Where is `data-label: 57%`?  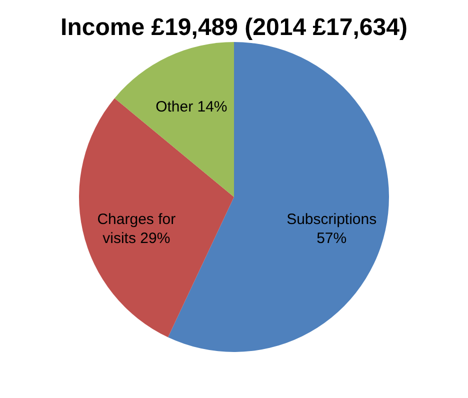 data-label: 57% is located at coordinates (331, 238).